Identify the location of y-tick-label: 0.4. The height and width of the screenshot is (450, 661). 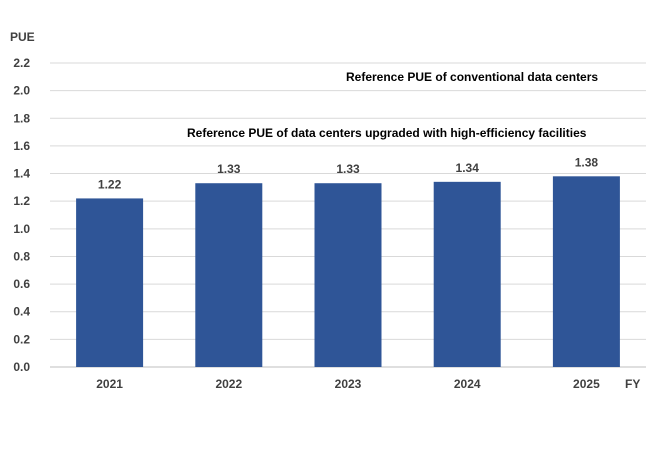
(21, 312).